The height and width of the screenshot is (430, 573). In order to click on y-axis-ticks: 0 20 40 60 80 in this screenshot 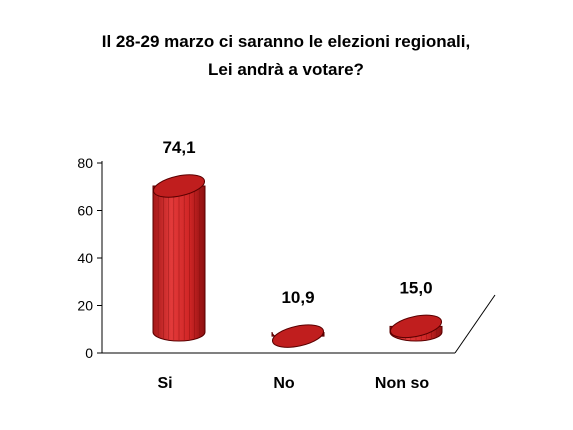, I will do `click(89, 258)`.